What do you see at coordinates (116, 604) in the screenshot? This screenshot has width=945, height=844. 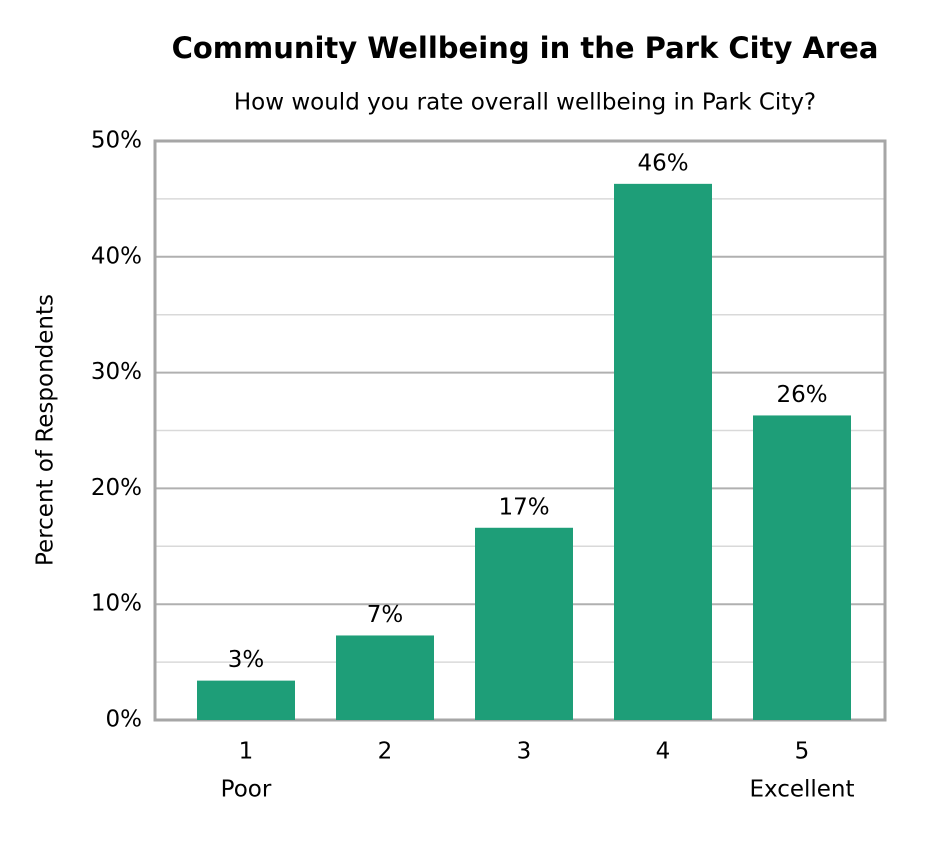 I see `y-tick-label: 10%` at bounding box center [116, 604].